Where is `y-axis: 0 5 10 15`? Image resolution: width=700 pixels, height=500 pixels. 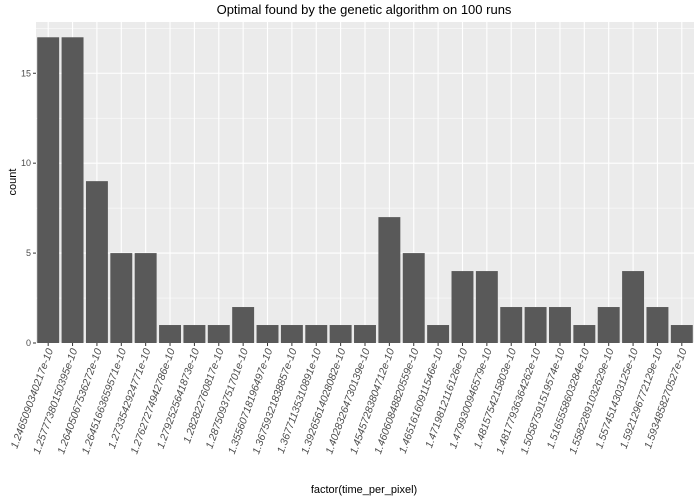 y-axis: 0 5 10 15 is located at coordinates (28, 208).